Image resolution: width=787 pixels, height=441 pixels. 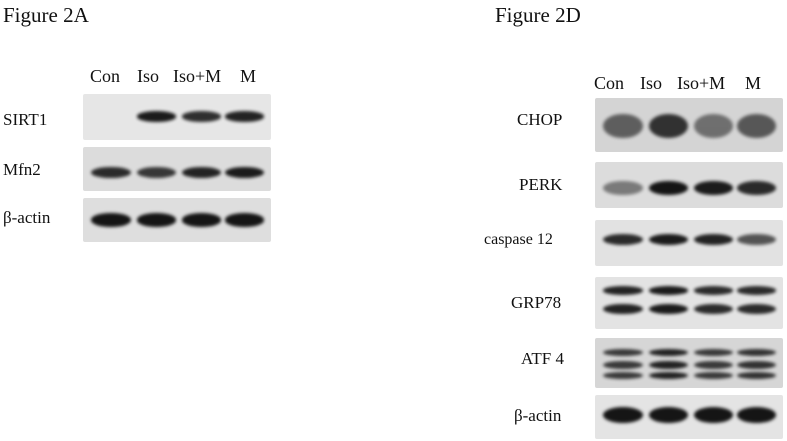 What do you see at coordinates (148, 76) in the screenshot?
I see `lane-label-iso: Iso` at bounding box center [148, 76].